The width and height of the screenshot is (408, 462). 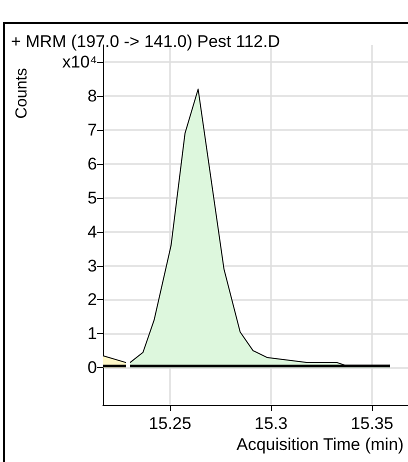 What do you see at coordinates (170, 423) in the screenshot?
I see `x-tick-label: 15.25` at bounding box center [170, 423].